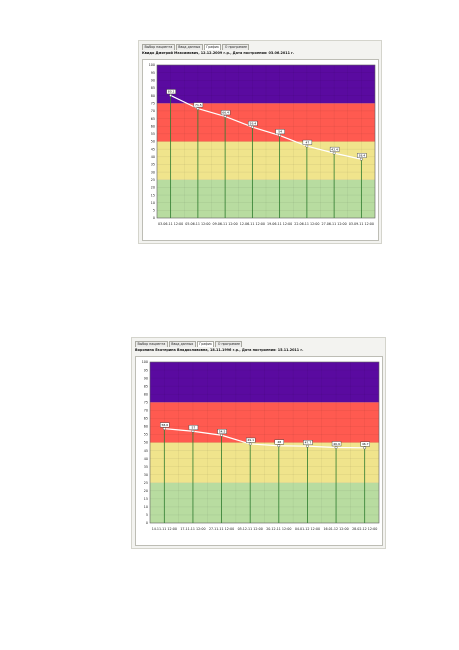 The width and height of the screenshot is (459, 650). Describe the element at coordinates (146, 427) in the screenshot. I see `y-tick-label: 60` at that location.